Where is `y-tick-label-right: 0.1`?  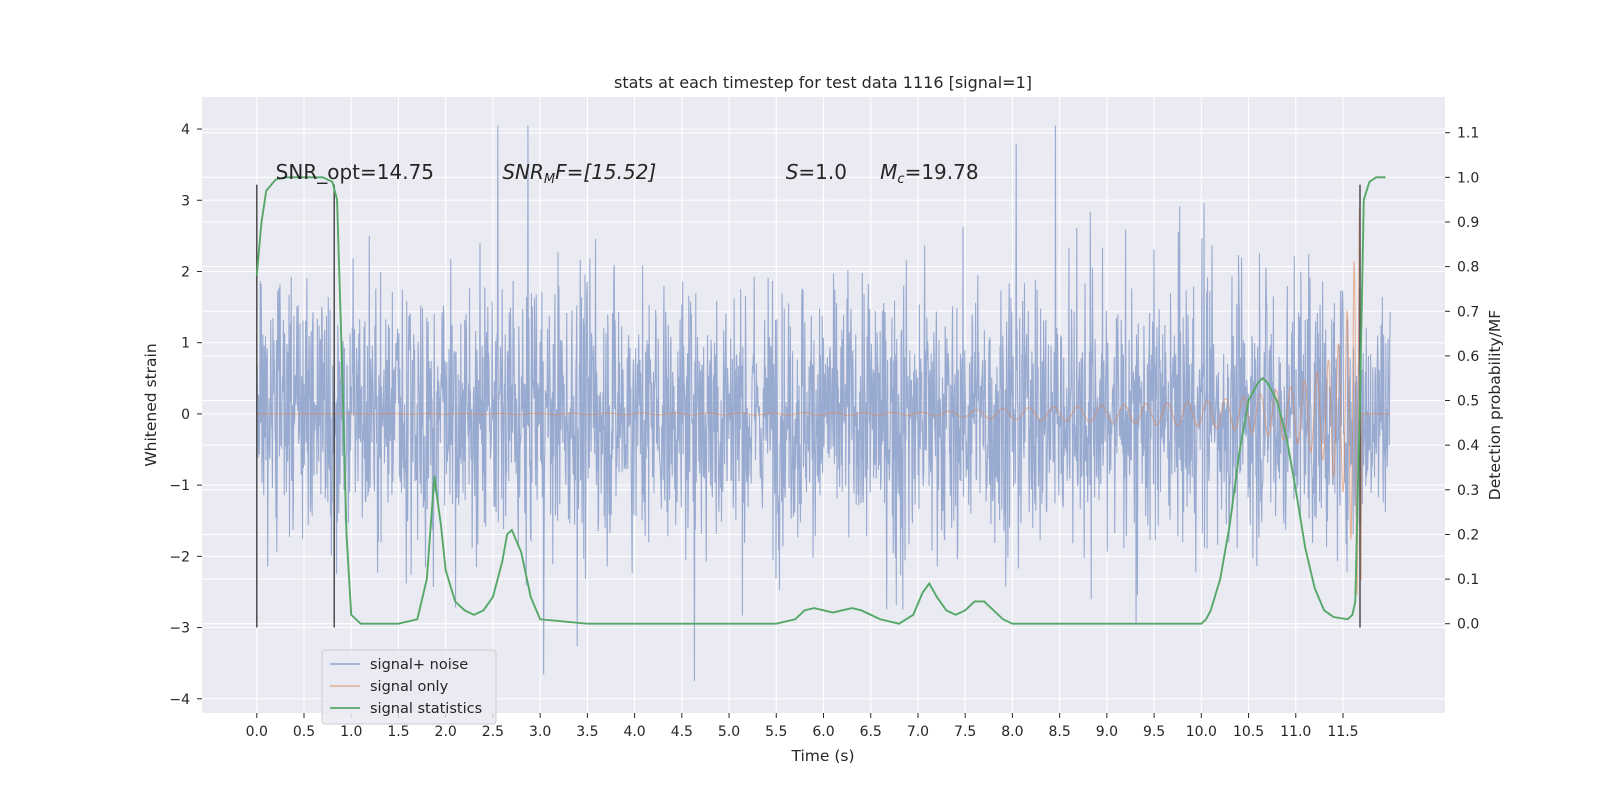 y-tick-label-right: 0.1 is located at coordinates (1468, 580).